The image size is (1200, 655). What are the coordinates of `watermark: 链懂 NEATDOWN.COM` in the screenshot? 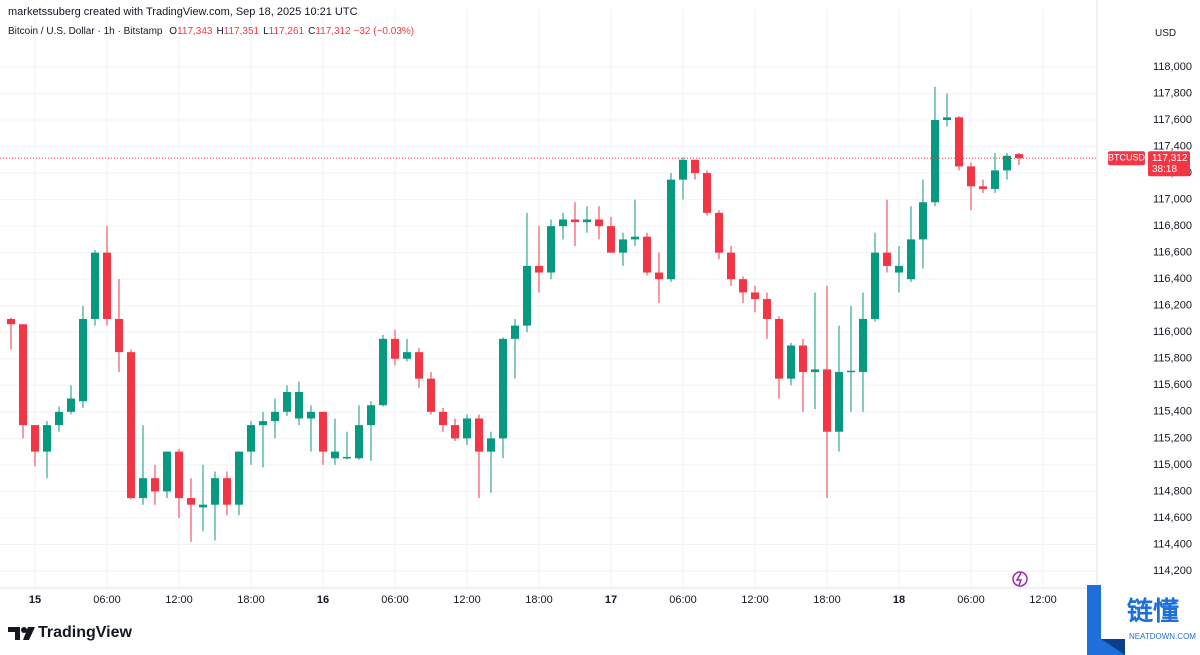 It's located at (1142, 620).